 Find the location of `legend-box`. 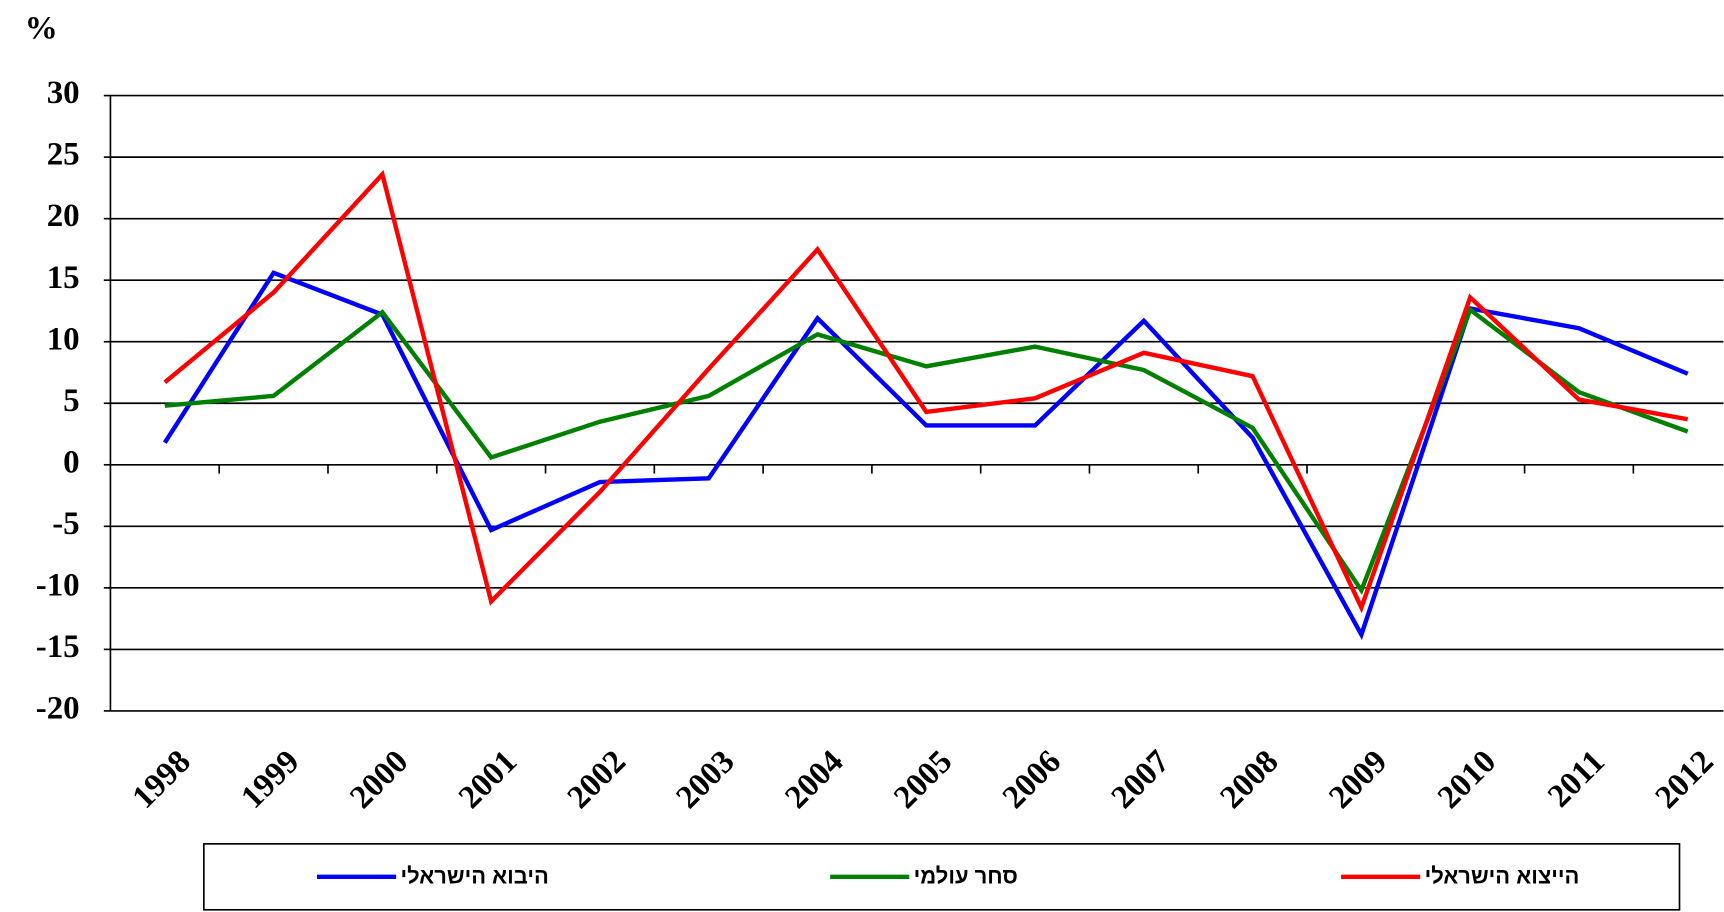

legend-box is located at coordinates (941, 877).